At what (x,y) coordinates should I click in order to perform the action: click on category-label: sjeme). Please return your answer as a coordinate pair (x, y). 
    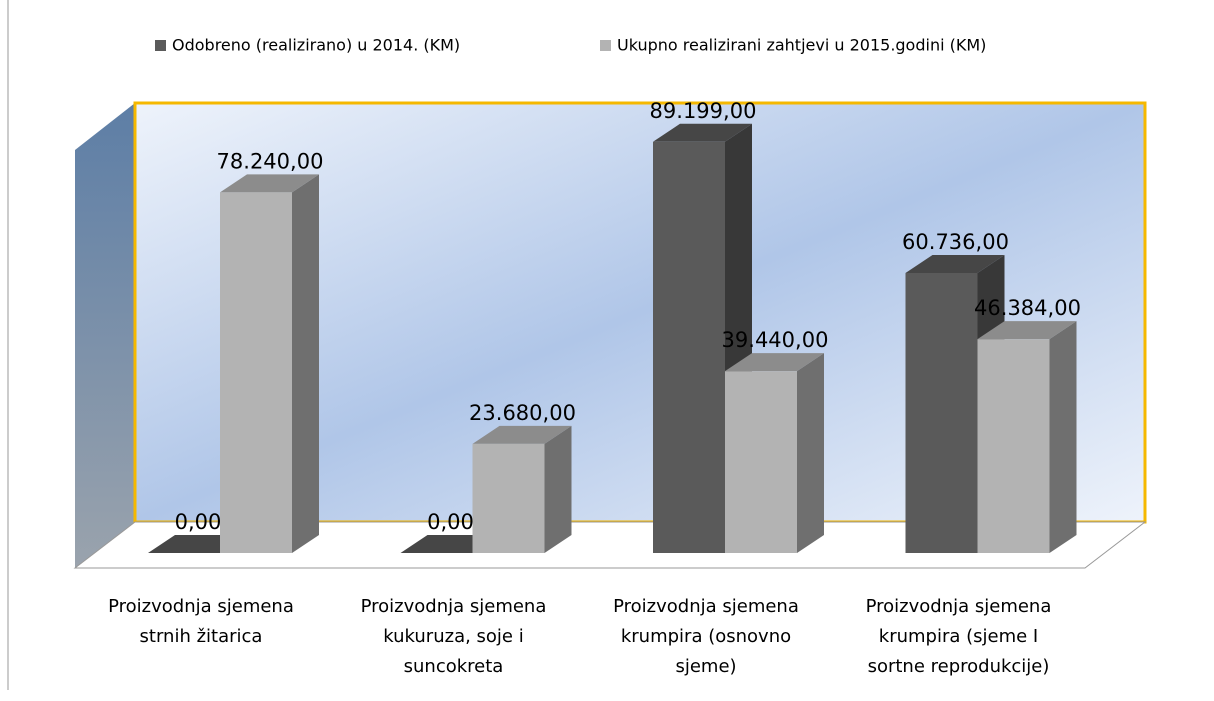
    Looking at the image, I should click on (705, 666).